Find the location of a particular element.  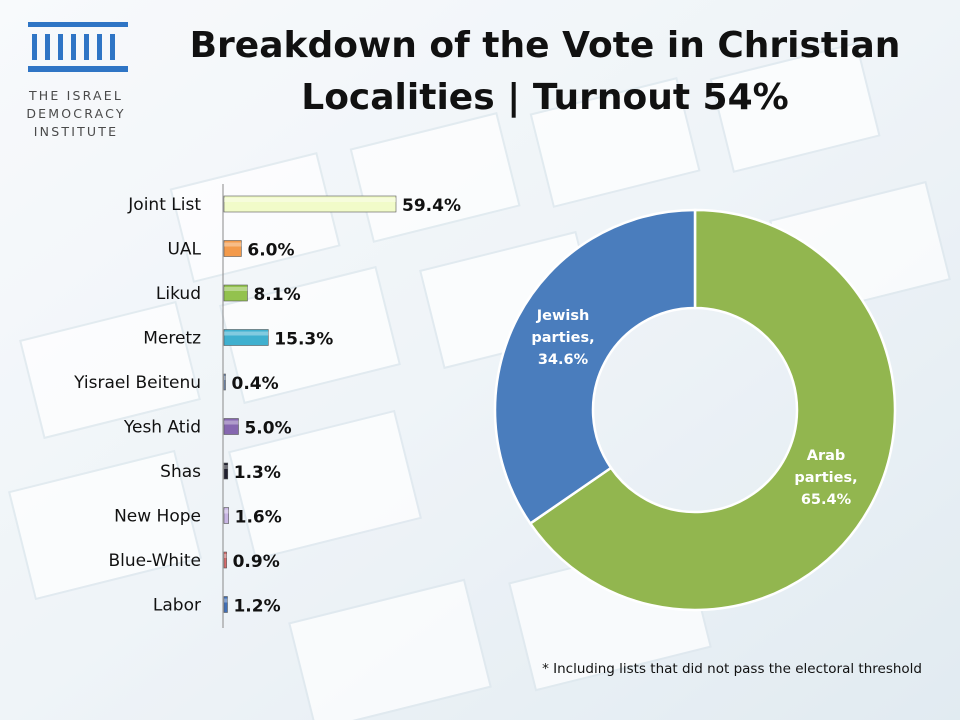

bar-data-label: 15.3% is located at coordinates (303, 340).